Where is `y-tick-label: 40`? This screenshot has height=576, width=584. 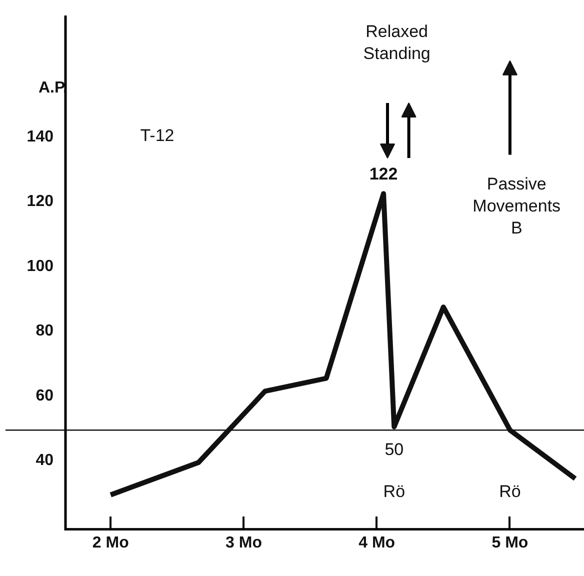
y-tick-label: 40 is located at coordinates (45, 461).